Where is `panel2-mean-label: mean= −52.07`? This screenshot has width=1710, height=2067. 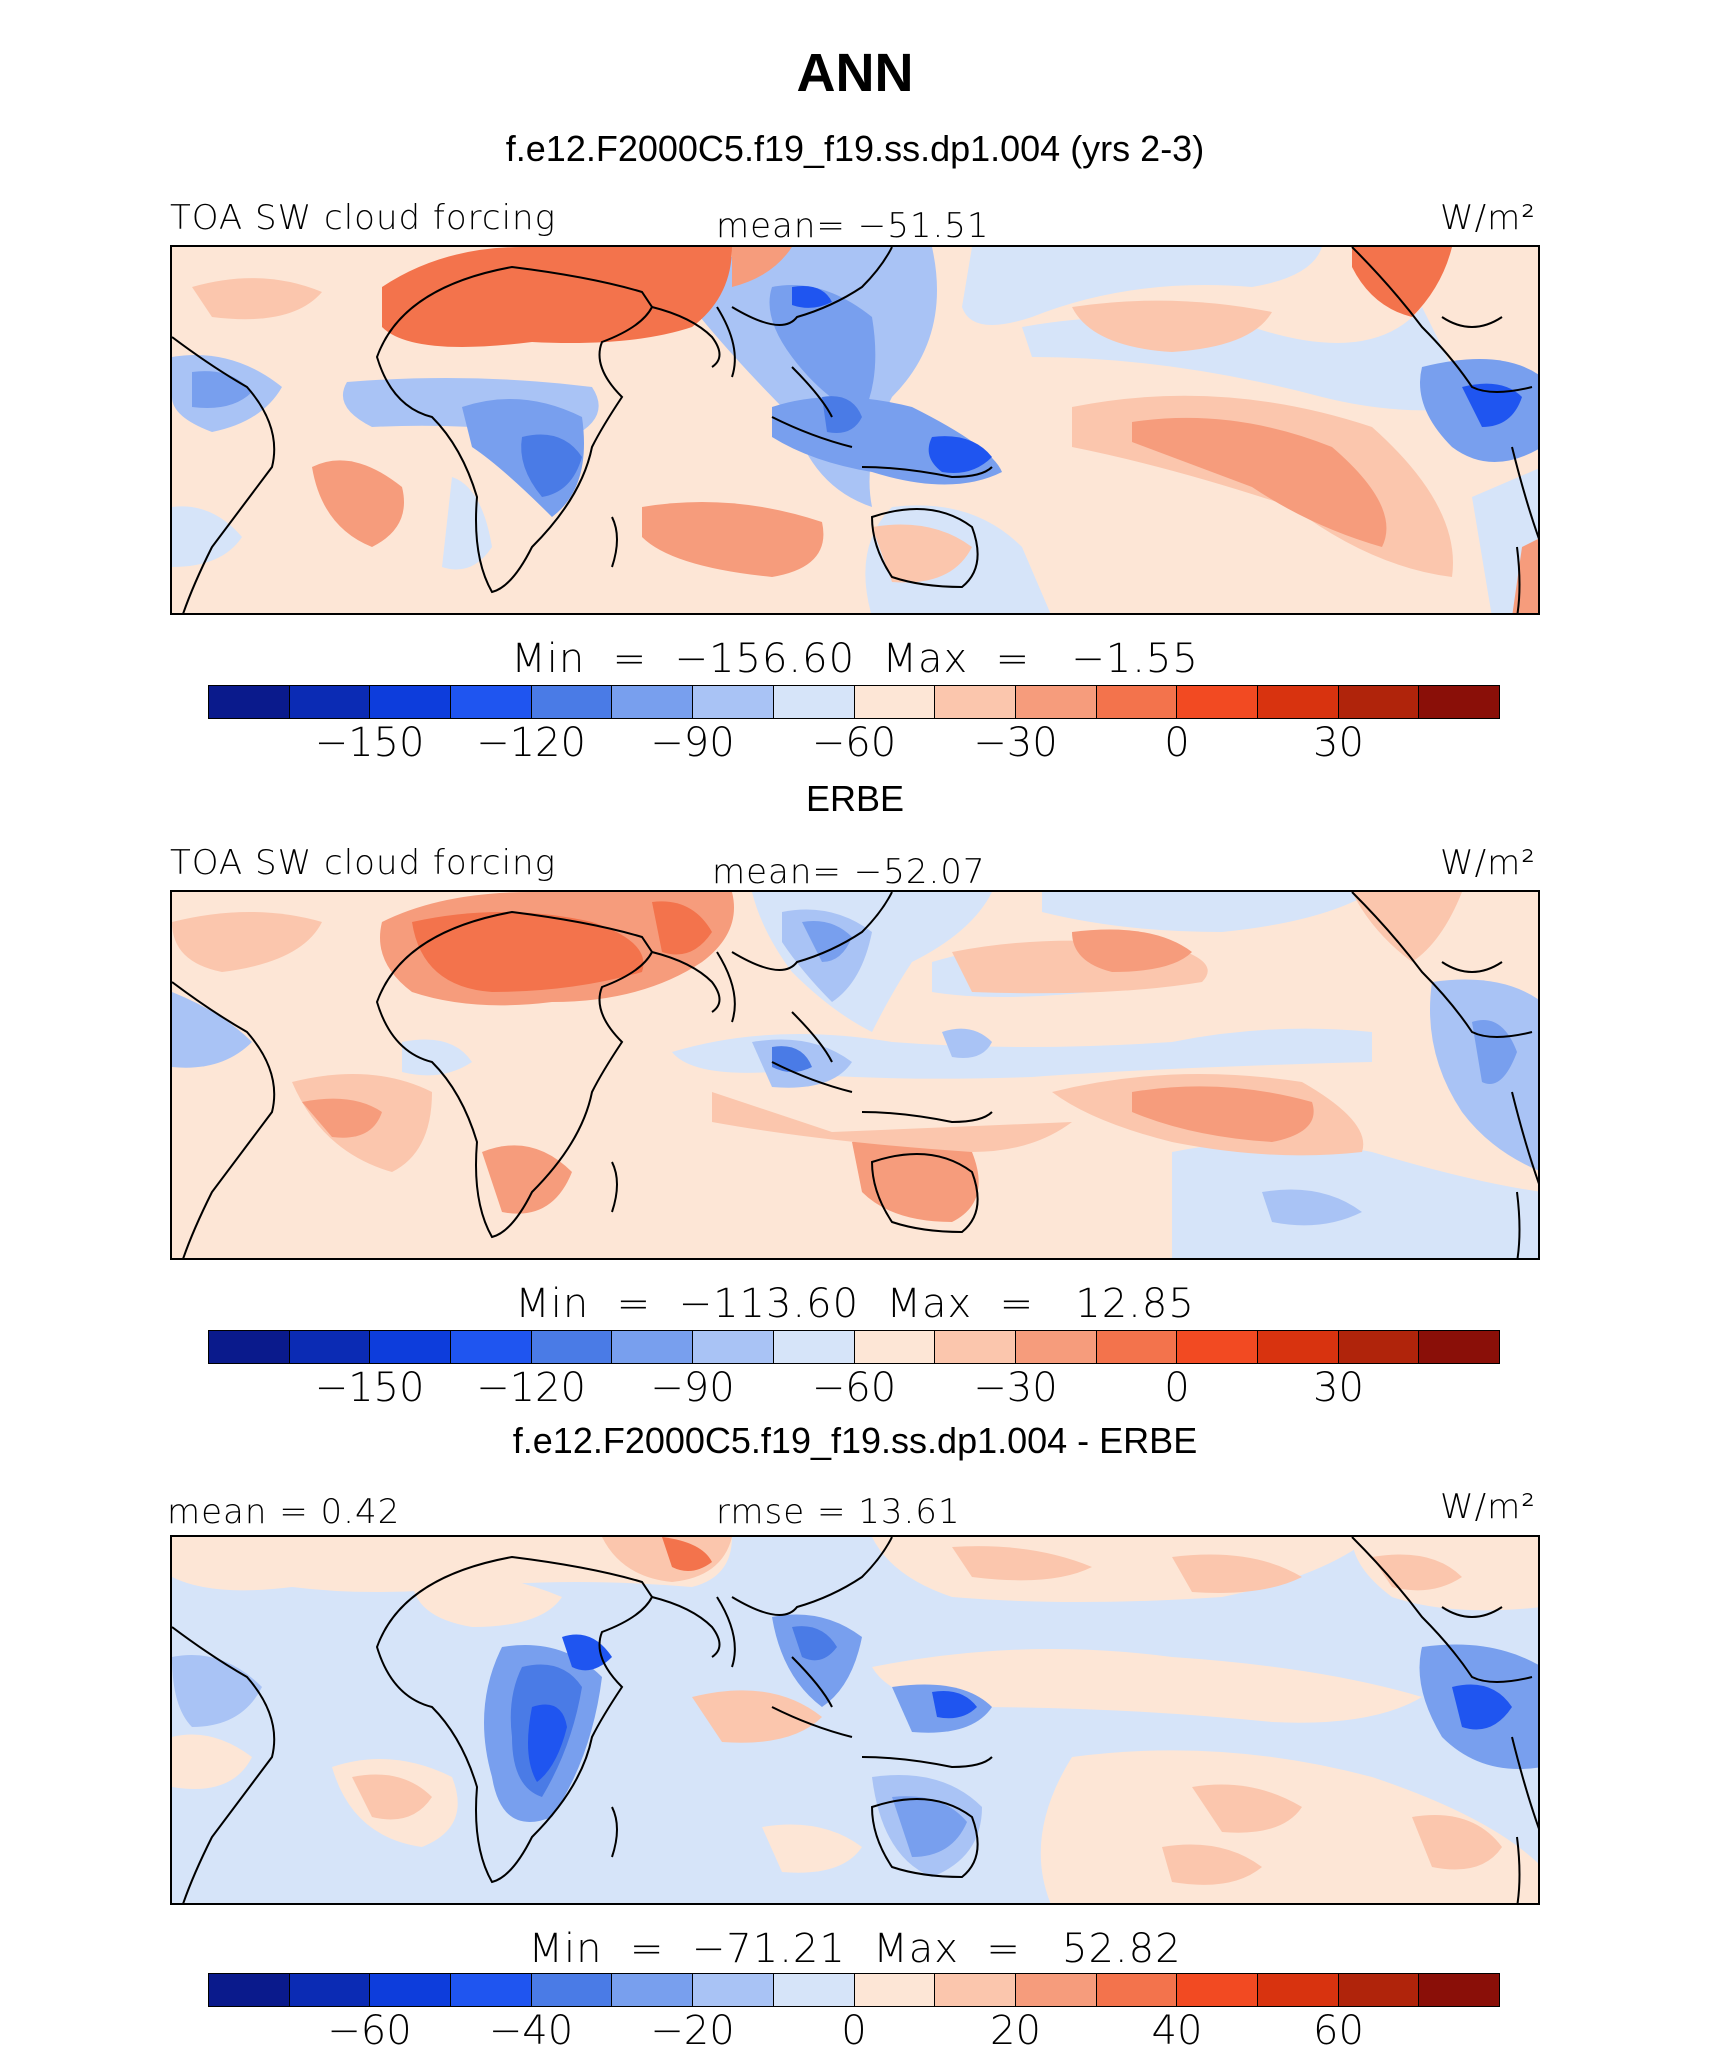
panel2-mean-label: mean= −52.07 is located at coordinates (849, 872).